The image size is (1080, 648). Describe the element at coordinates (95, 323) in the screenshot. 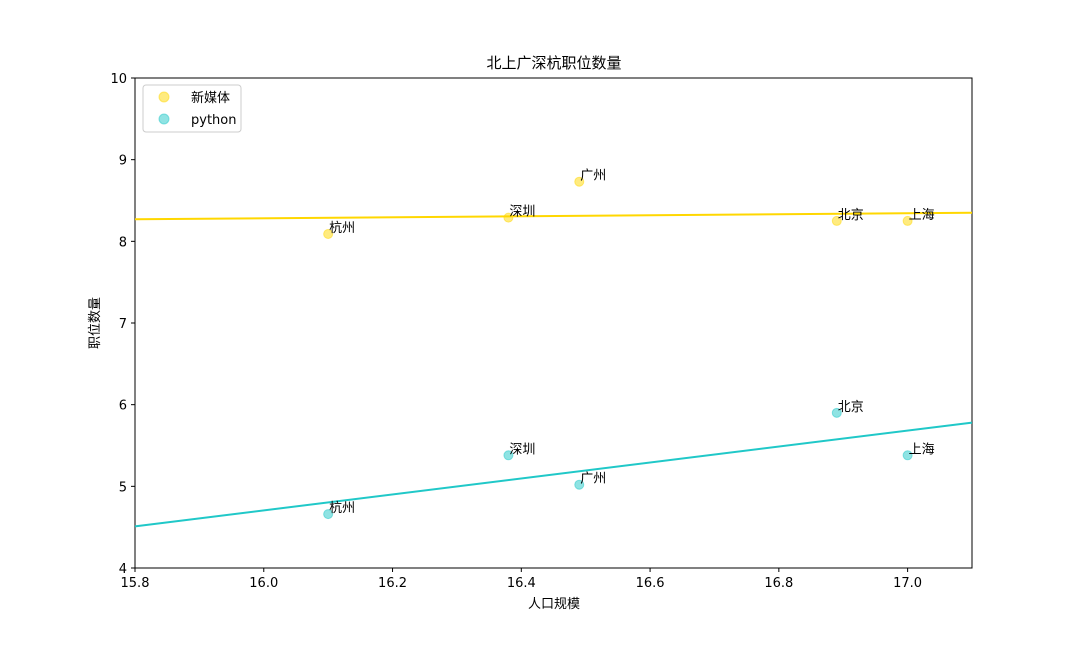

I see `y-axis-label: 职位数量` at that location.